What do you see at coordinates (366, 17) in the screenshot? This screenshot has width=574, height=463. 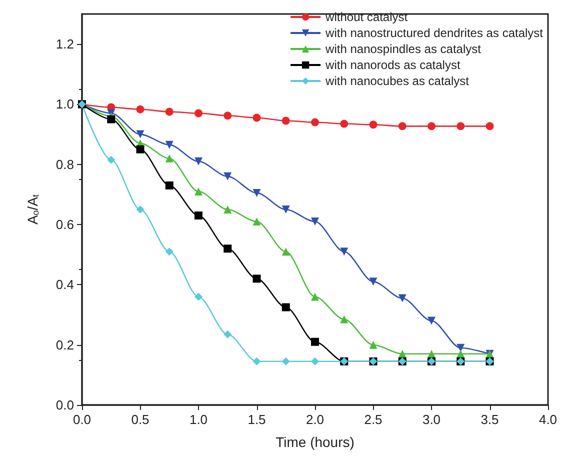 I see `legend-label: without catalyst` at bounding box center [366, 17].